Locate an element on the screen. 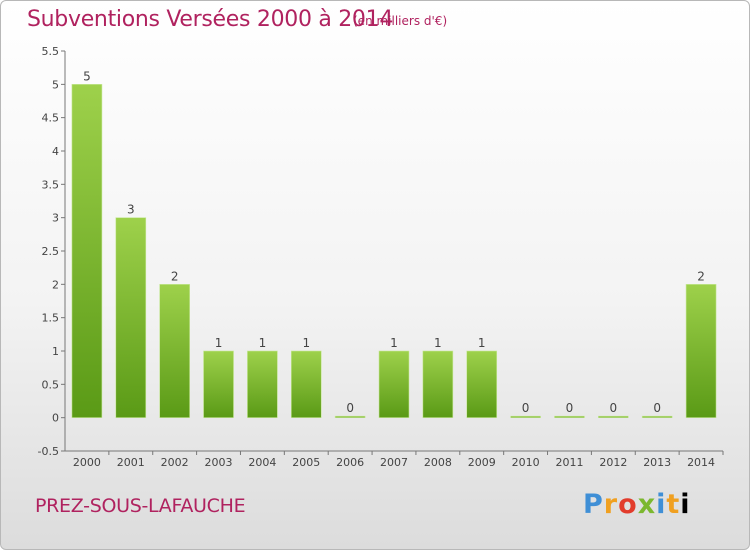 The width and height of the screenshot is (750, 550). x-tick-label: 2013 is located at coordinates (657, 462).